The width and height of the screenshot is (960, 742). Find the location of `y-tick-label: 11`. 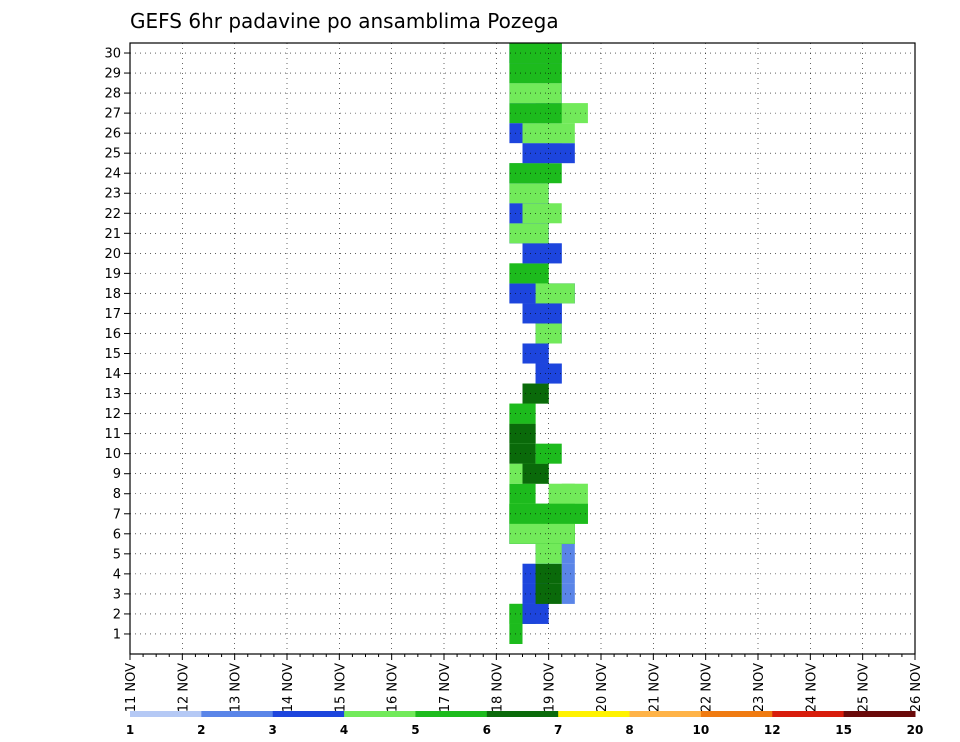

y-tick-label: 11 is located at coordinates (112, 434).